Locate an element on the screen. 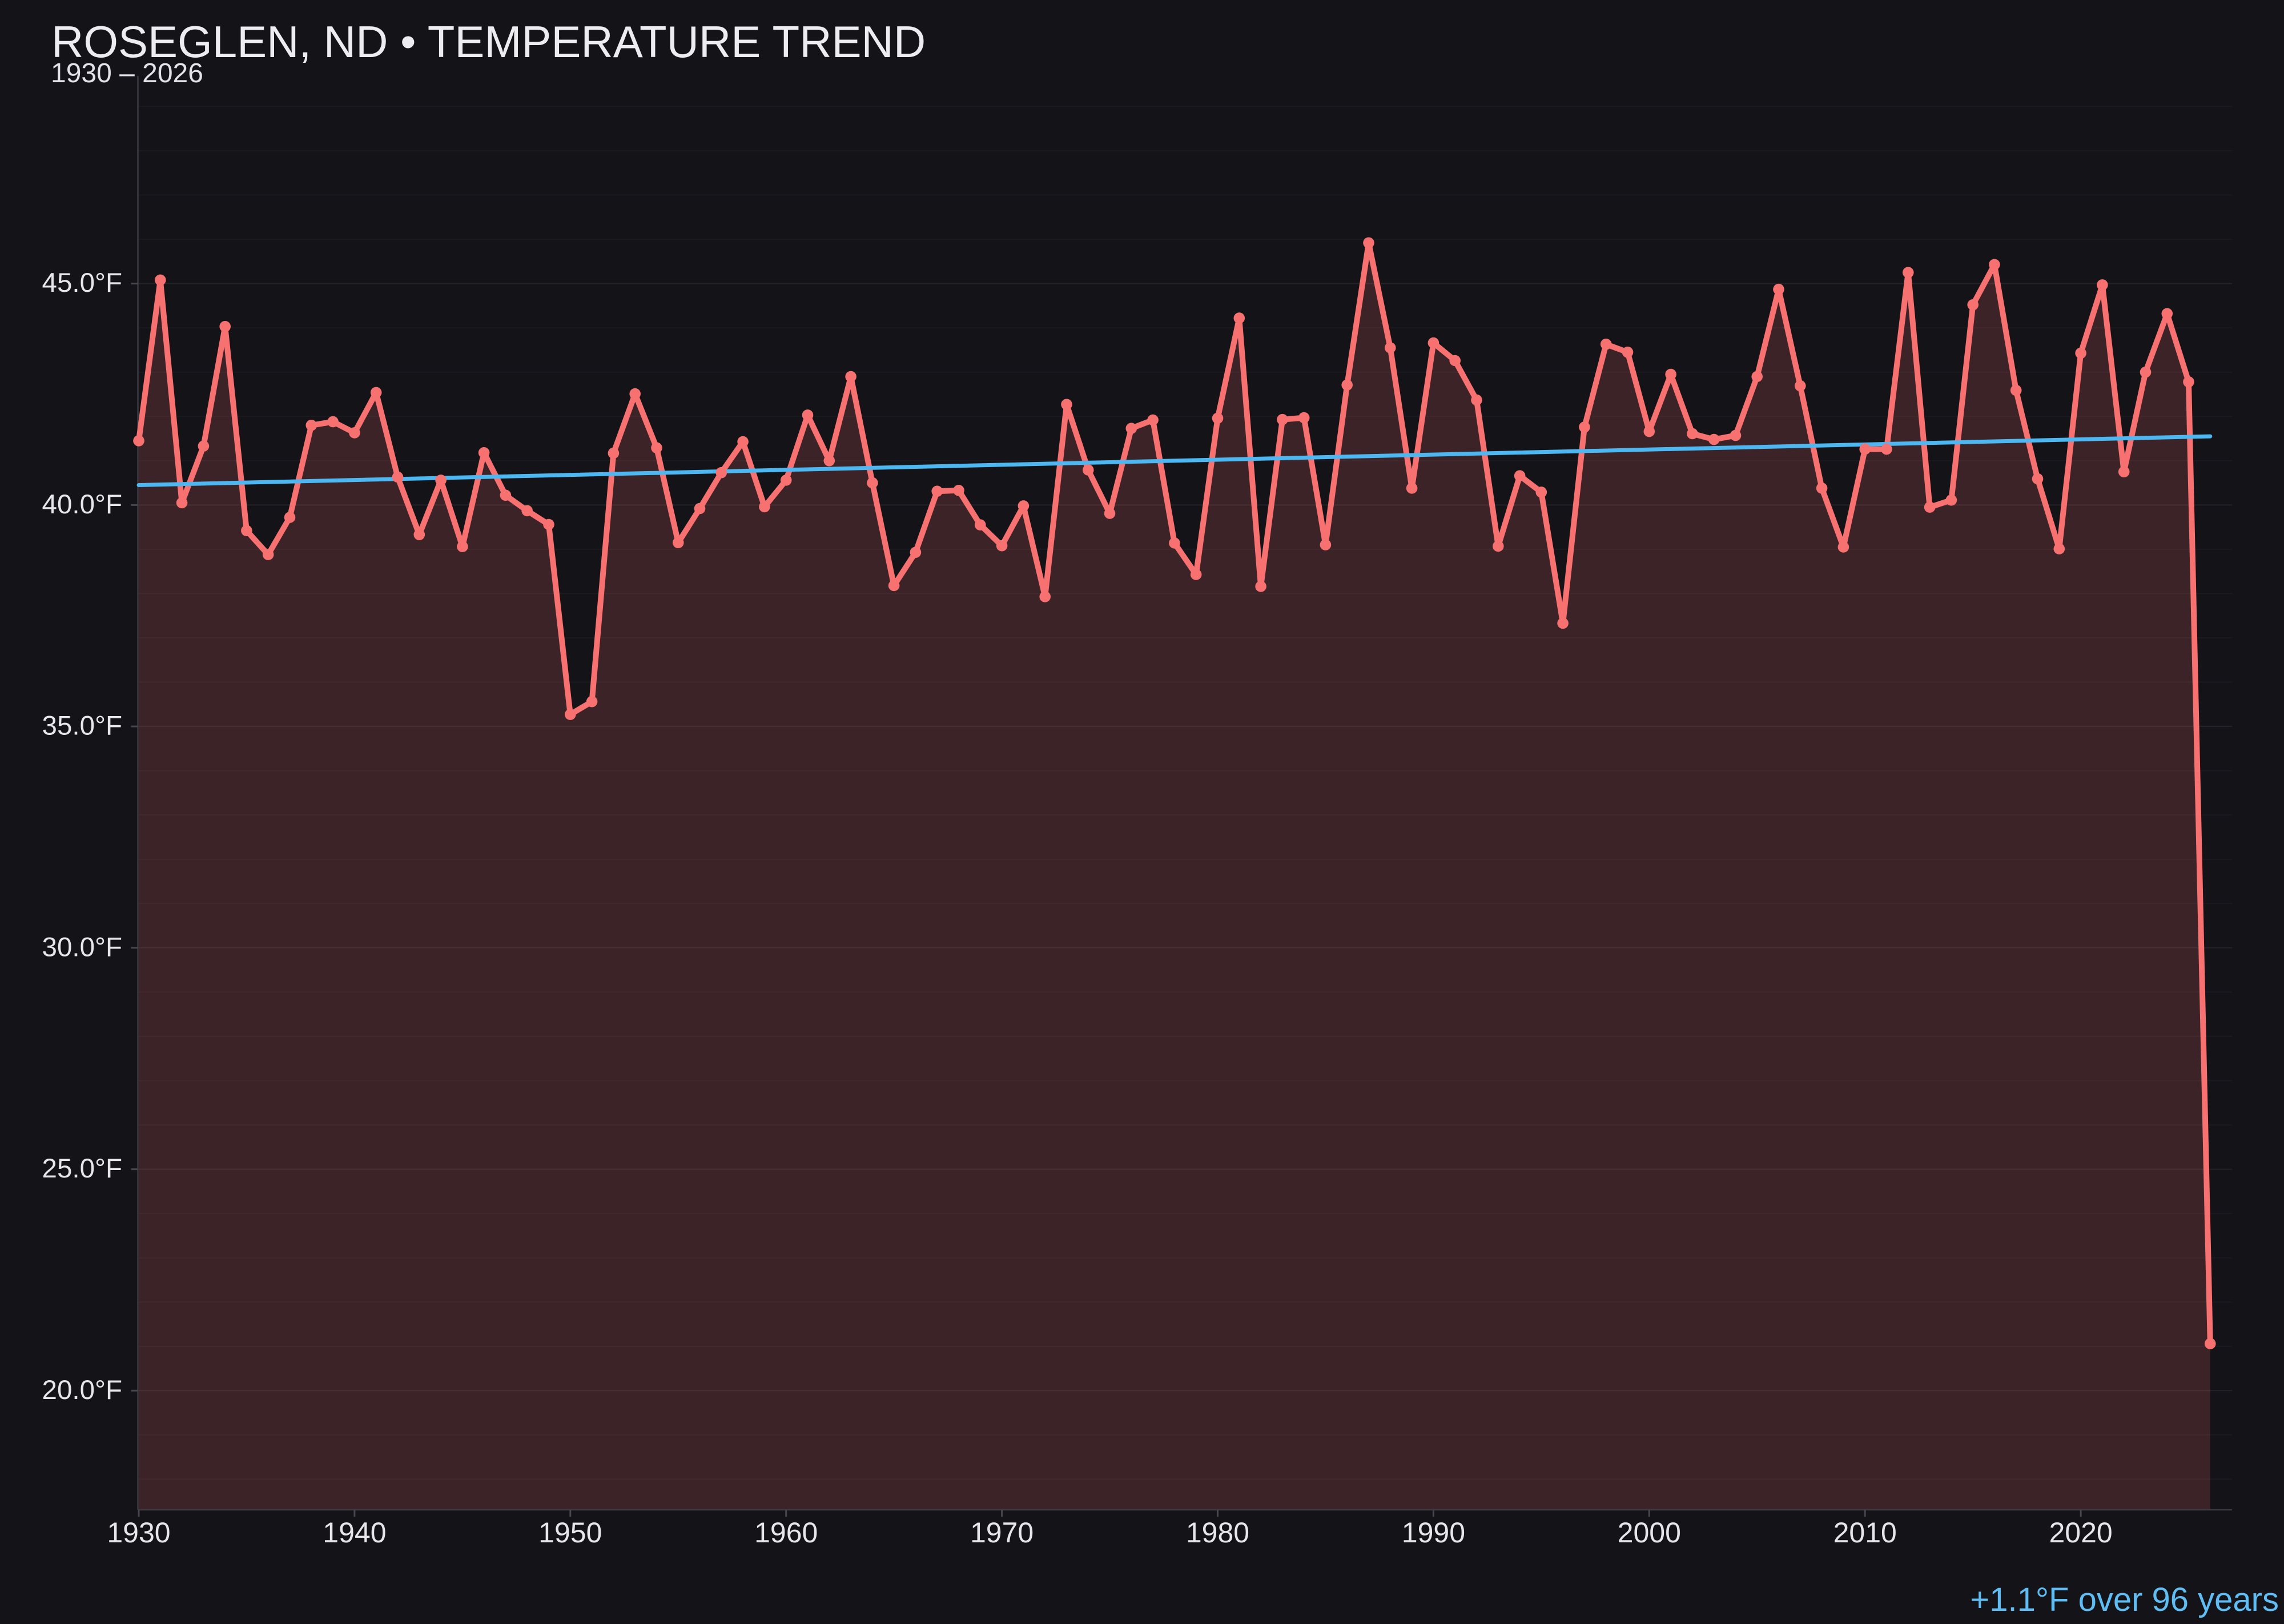 The width and height of the screenshot is (2284, 1624). svg-text: 2020 is located at coordinates (2080, 1533).